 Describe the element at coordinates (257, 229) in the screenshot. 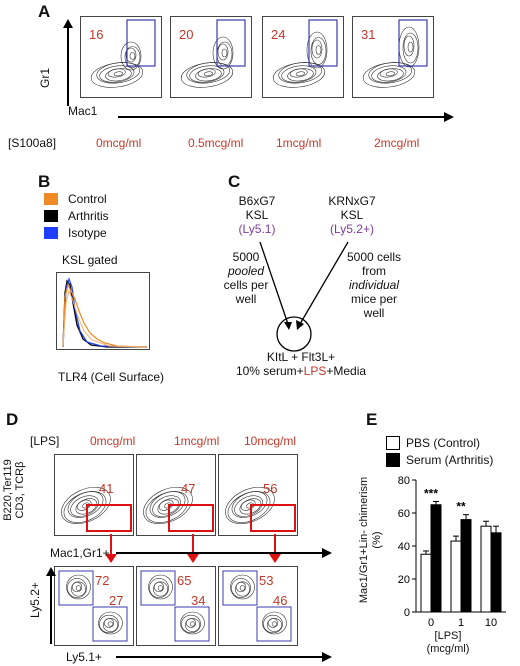

I see `donor-left-line3: (Ly5.1)` at that location.